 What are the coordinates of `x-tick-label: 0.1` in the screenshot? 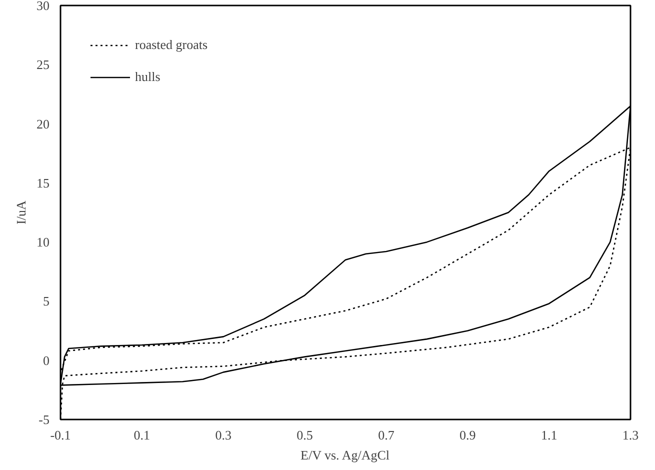 It's located at (142, 435).